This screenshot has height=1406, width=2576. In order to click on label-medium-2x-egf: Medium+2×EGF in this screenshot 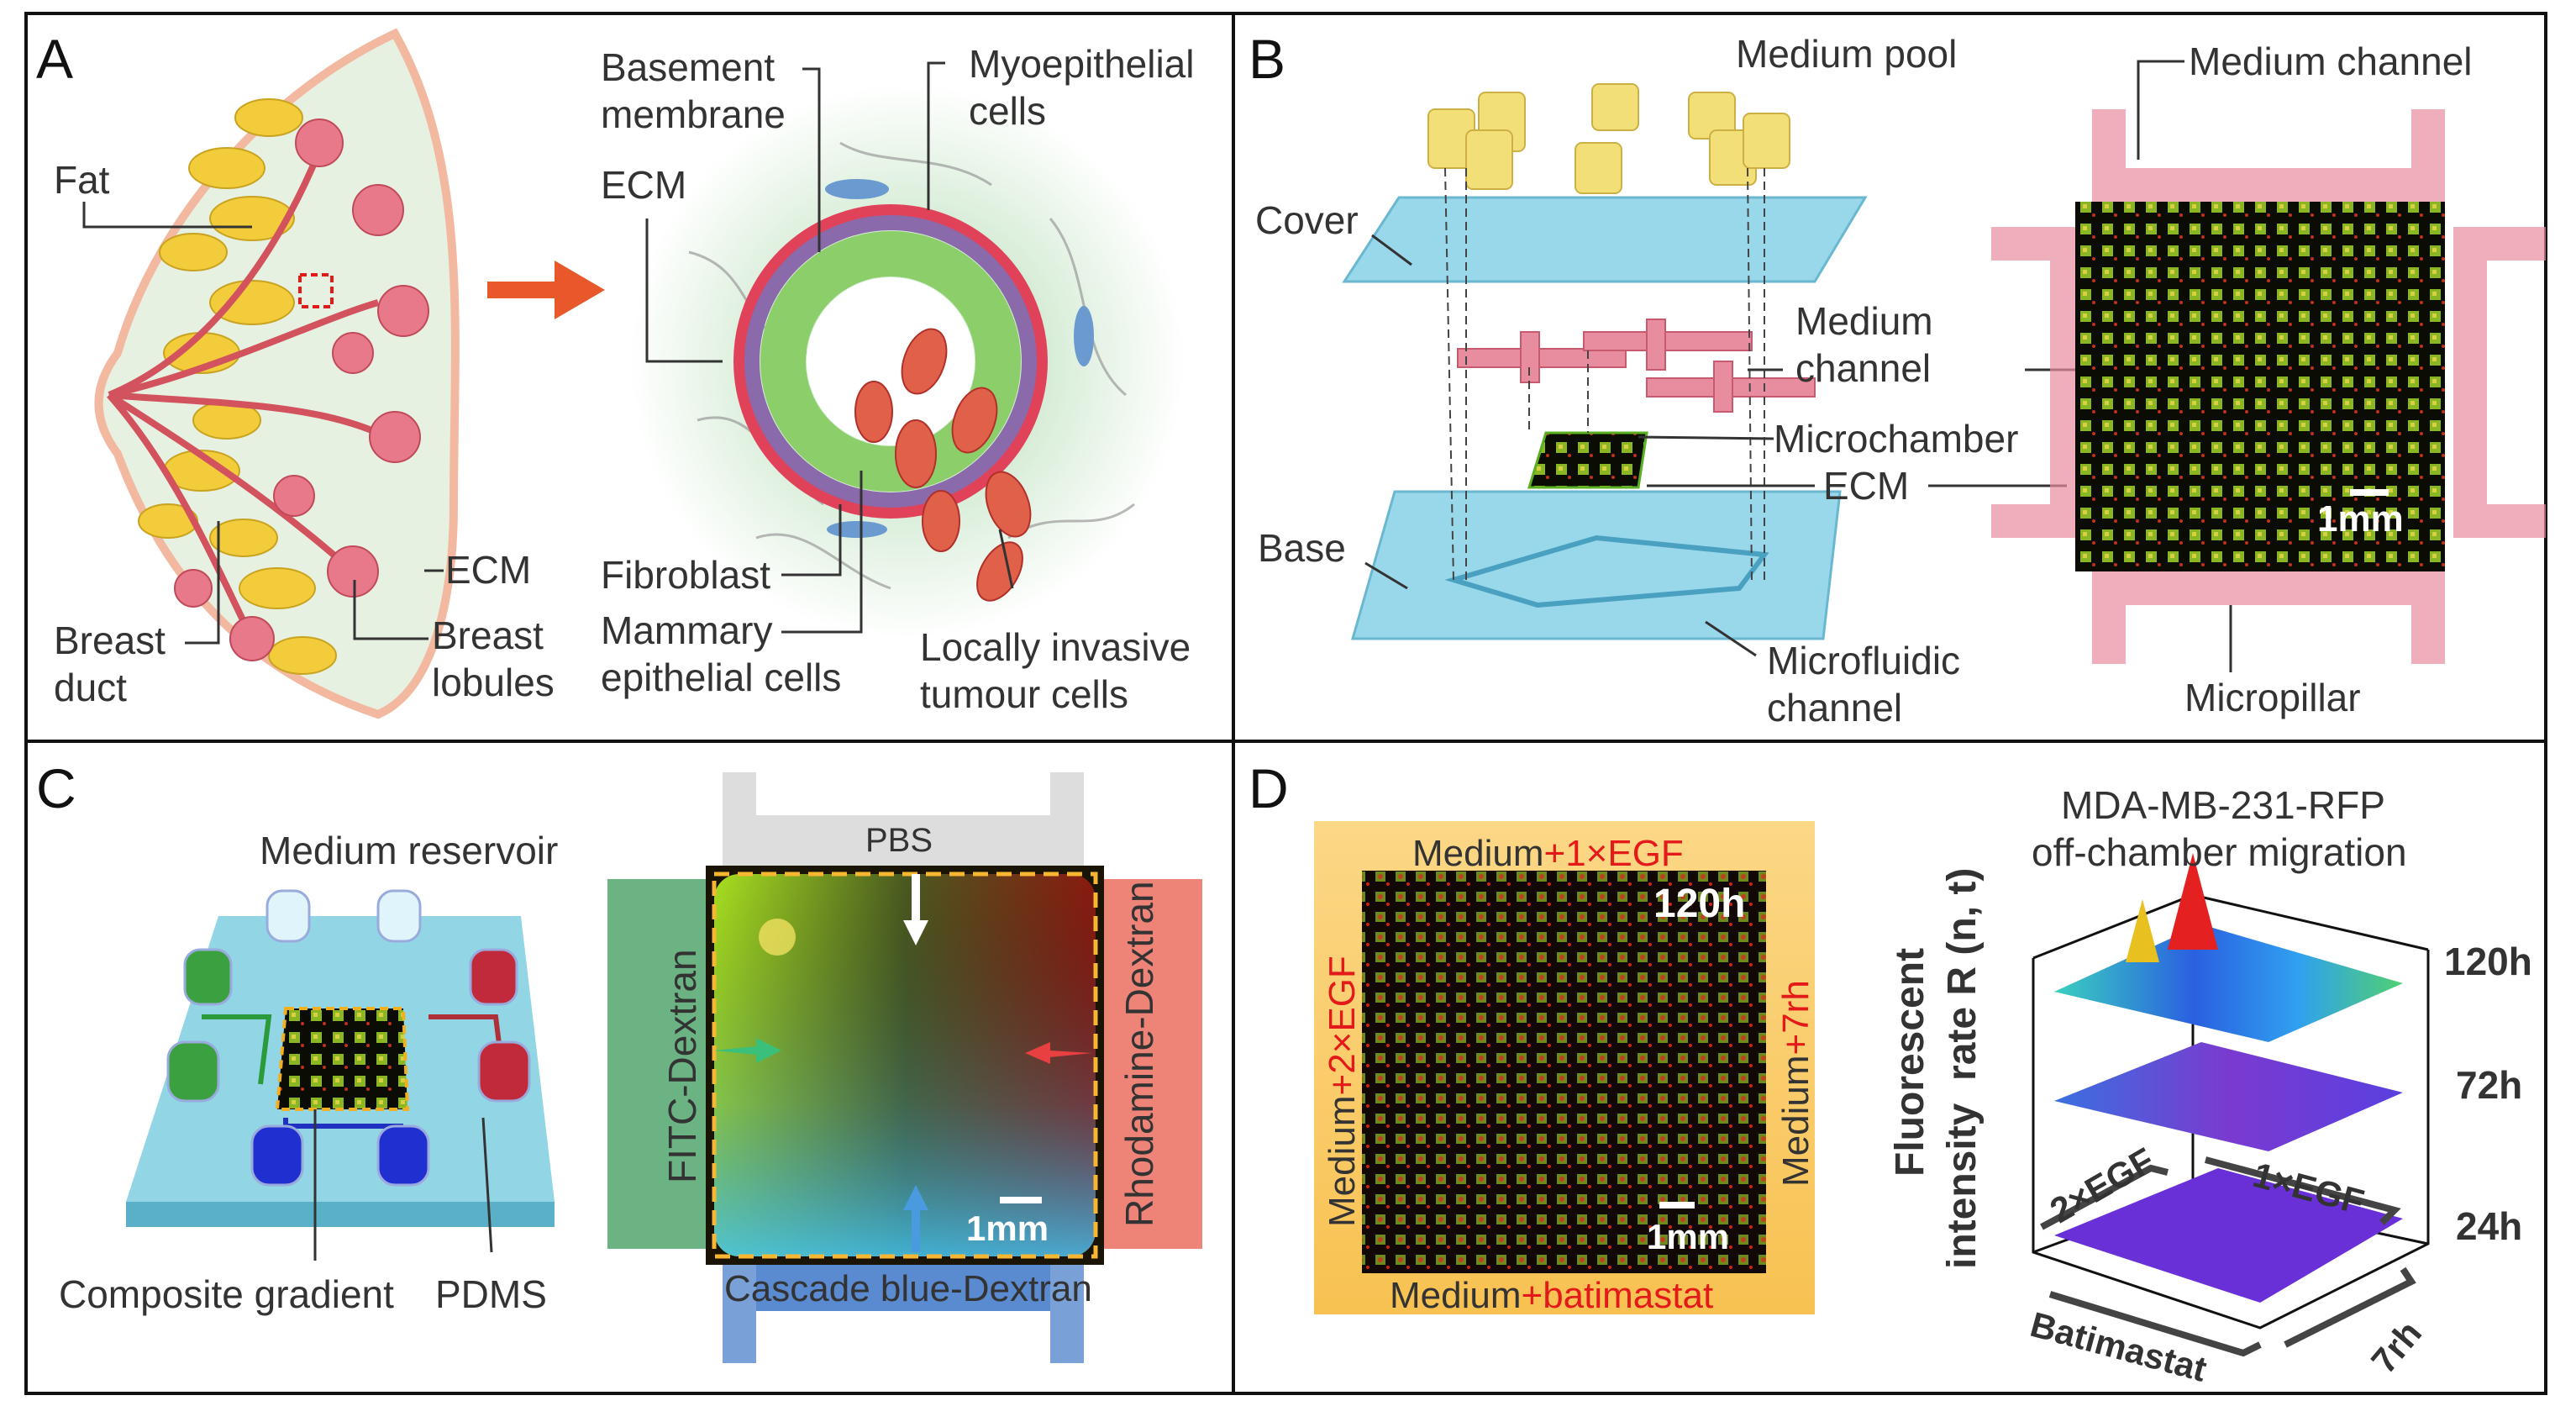, I will do `click(1342, 1091)`.